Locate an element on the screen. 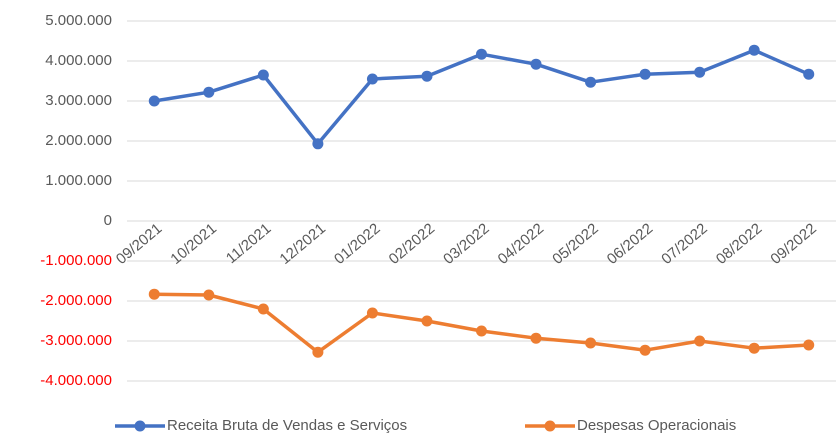  y-tick-label: 3.000.000 is located at coordinates (78, 100).